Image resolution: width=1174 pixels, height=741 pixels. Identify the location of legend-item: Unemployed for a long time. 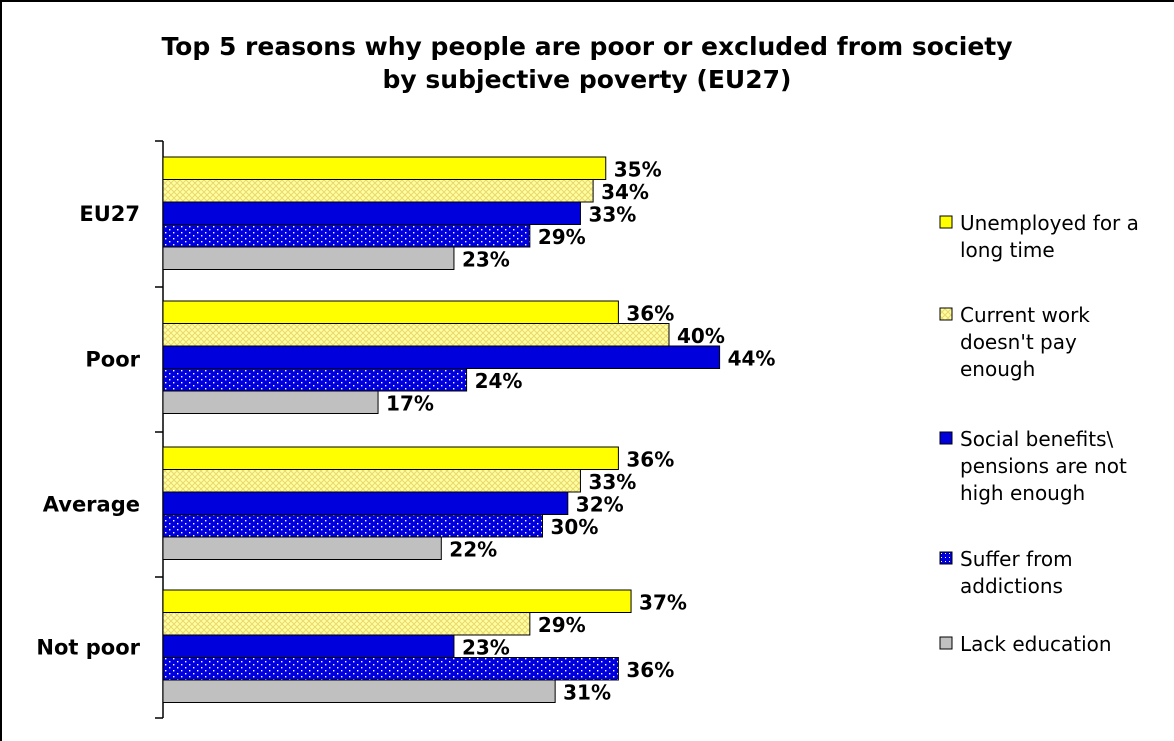
(1039, 236).